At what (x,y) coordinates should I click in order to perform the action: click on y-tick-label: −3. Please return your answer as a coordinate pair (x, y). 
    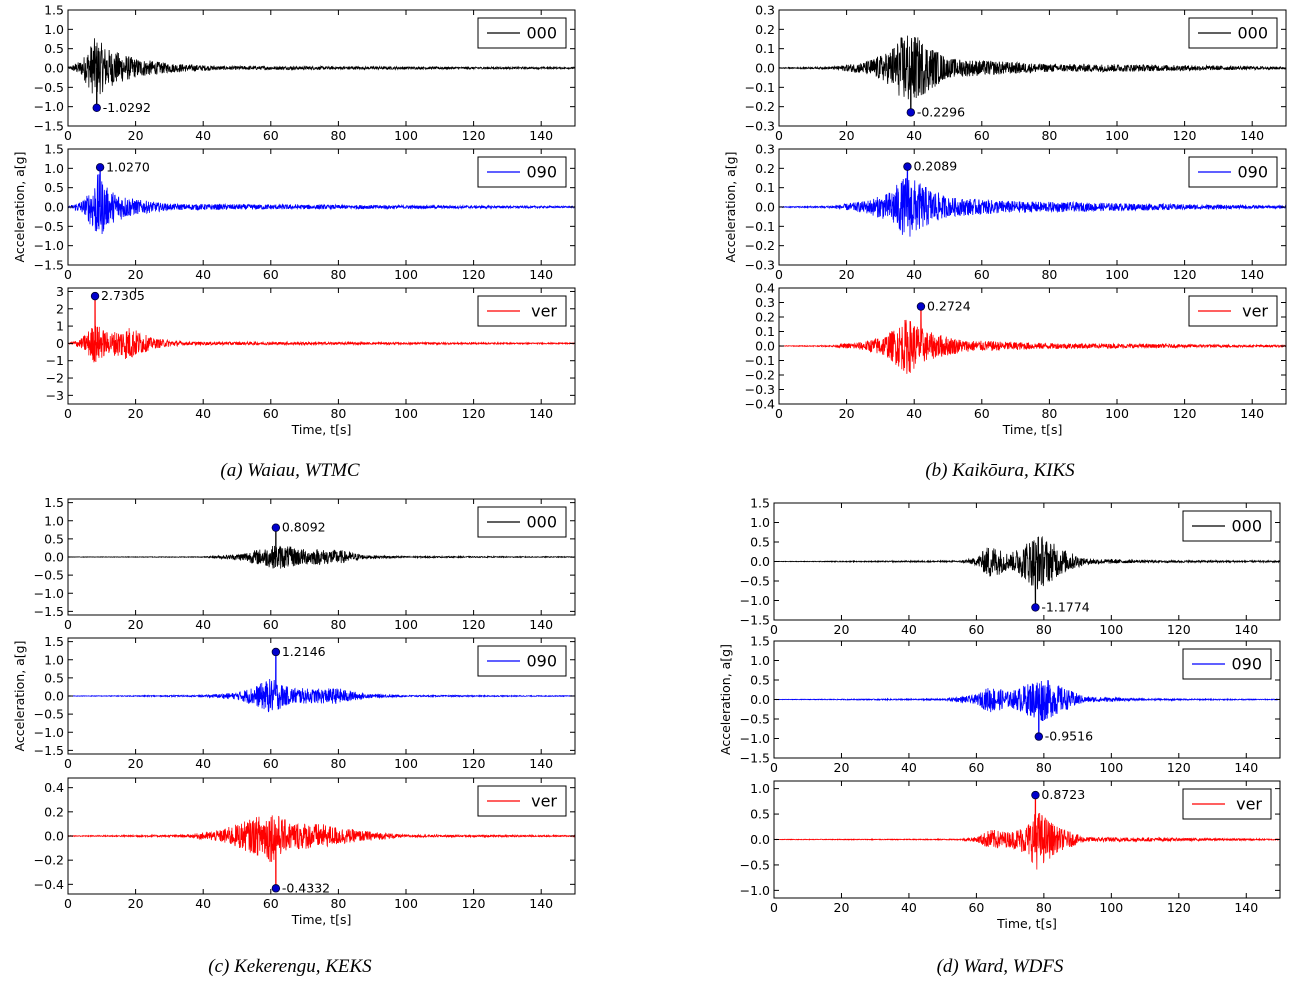
    Looking at the image, I should click on (55, 395).